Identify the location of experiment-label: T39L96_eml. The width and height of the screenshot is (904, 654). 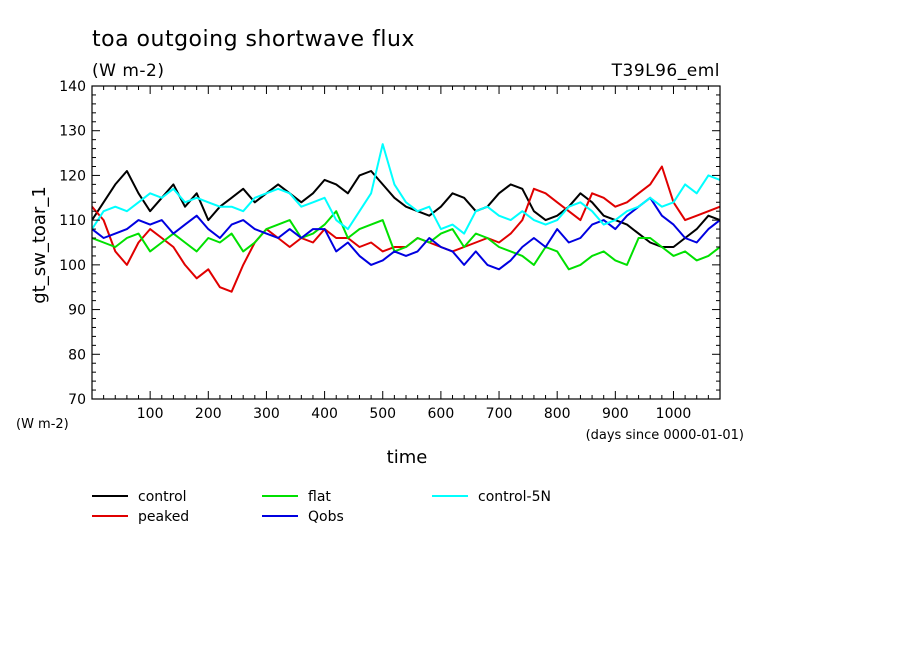
(665, 71).